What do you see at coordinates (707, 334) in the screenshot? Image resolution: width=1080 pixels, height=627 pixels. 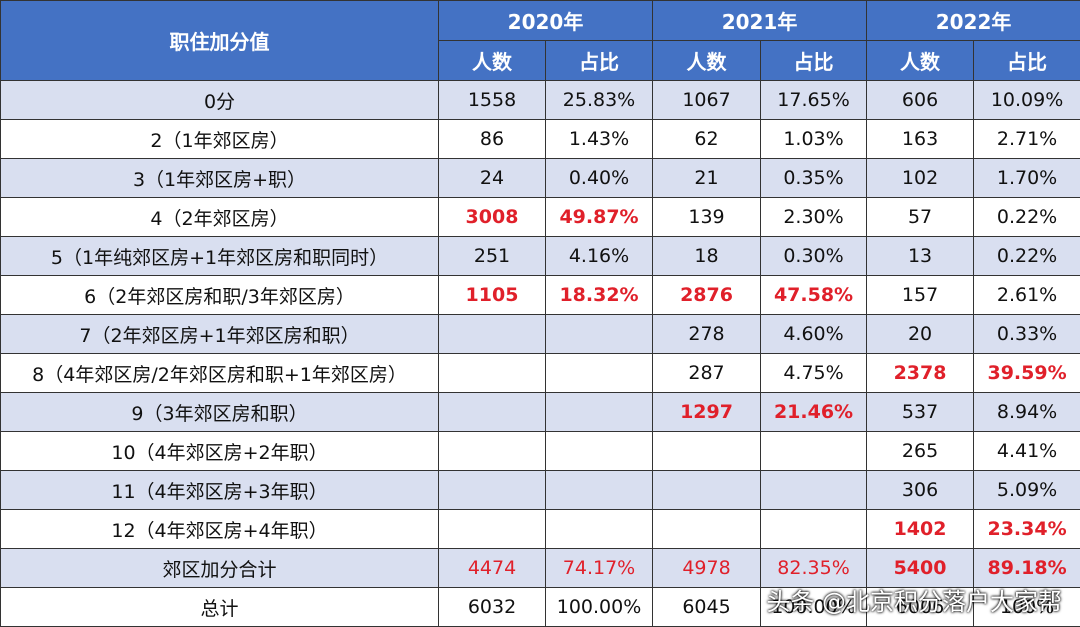 I see `cell: 278` at bounding box center [707, 334].